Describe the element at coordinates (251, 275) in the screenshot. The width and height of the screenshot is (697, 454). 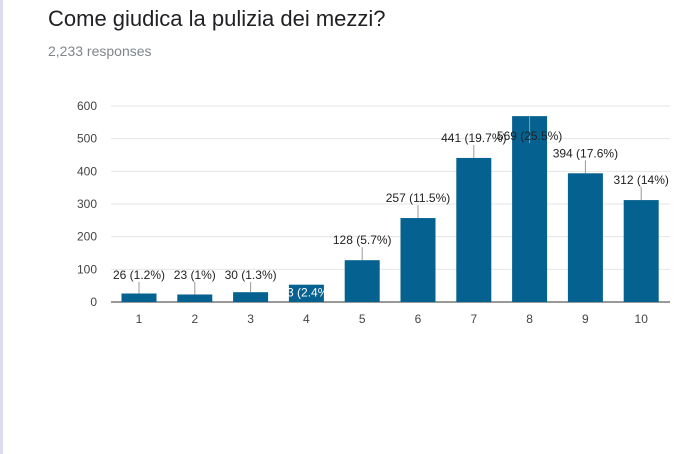
I see `data-label: 30 (1.3%)` at that location.